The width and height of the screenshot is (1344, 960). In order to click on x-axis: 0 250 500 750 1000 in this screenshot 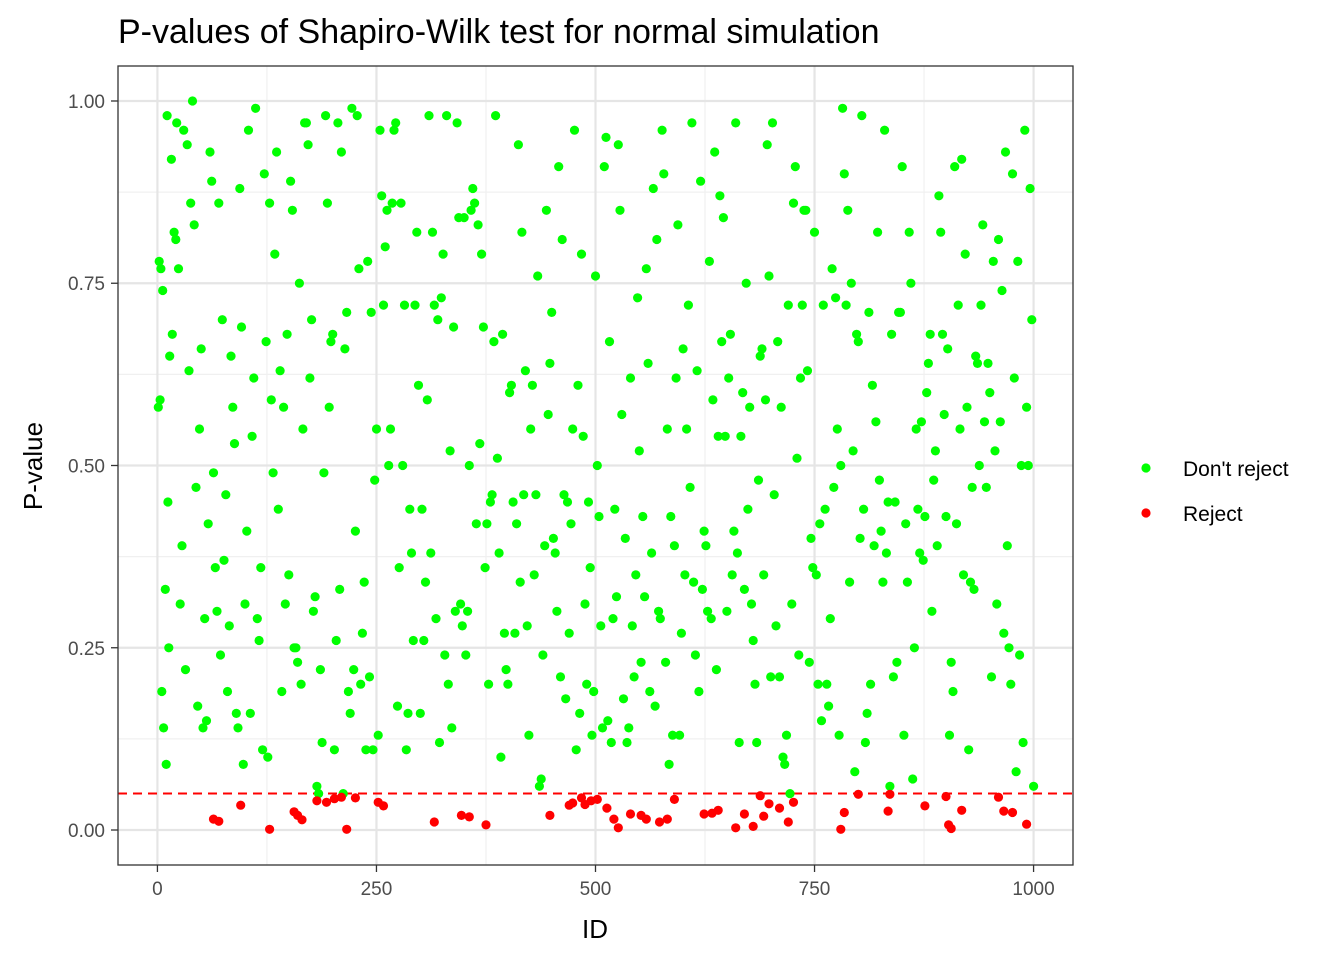, I will do `click(603, 882)`.